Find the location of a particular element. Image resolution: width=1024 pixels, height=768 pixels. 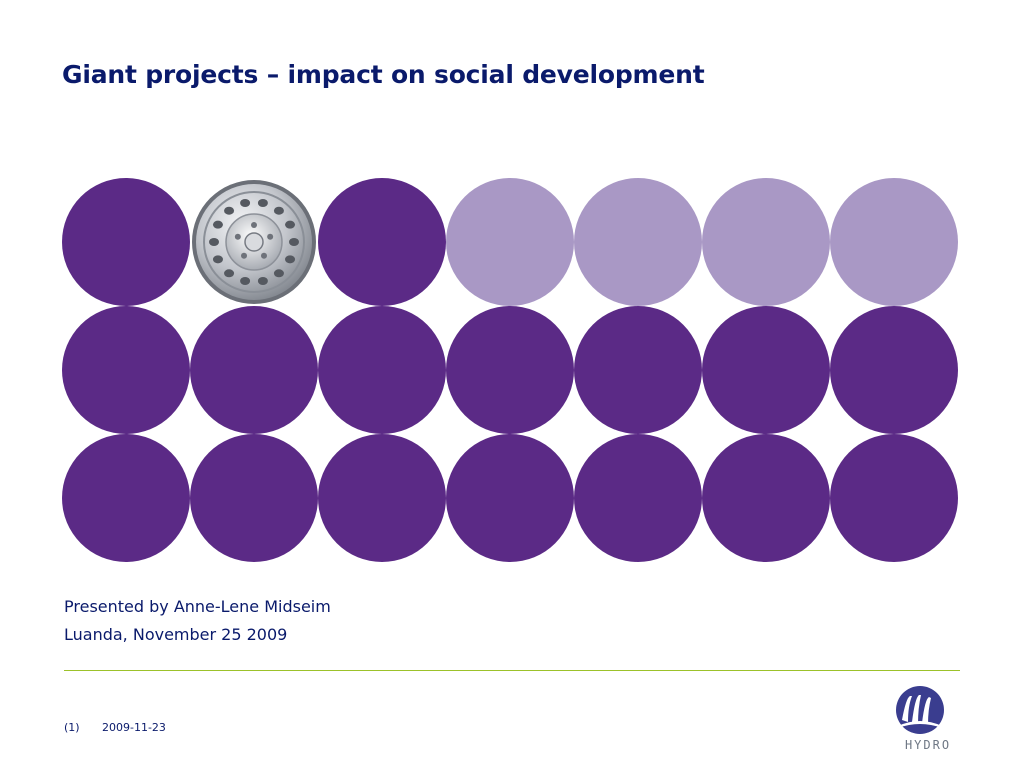

wheel-circle is located at coordinates (254, 242).